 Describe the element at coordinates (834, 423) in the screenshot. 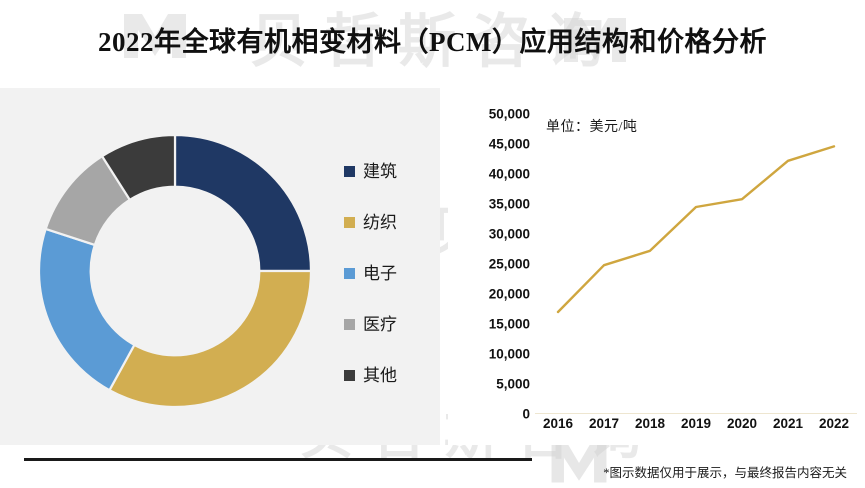

I see `x-axis-tick-label: 2022` at that location.